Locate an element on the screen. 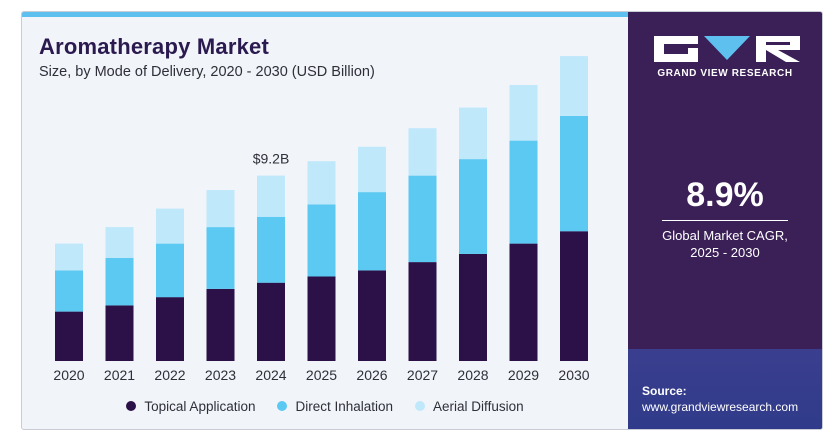 The height and width of the screenshot is (433, 834). bar-topical-application-2023 is located at coordinates (220, 324).